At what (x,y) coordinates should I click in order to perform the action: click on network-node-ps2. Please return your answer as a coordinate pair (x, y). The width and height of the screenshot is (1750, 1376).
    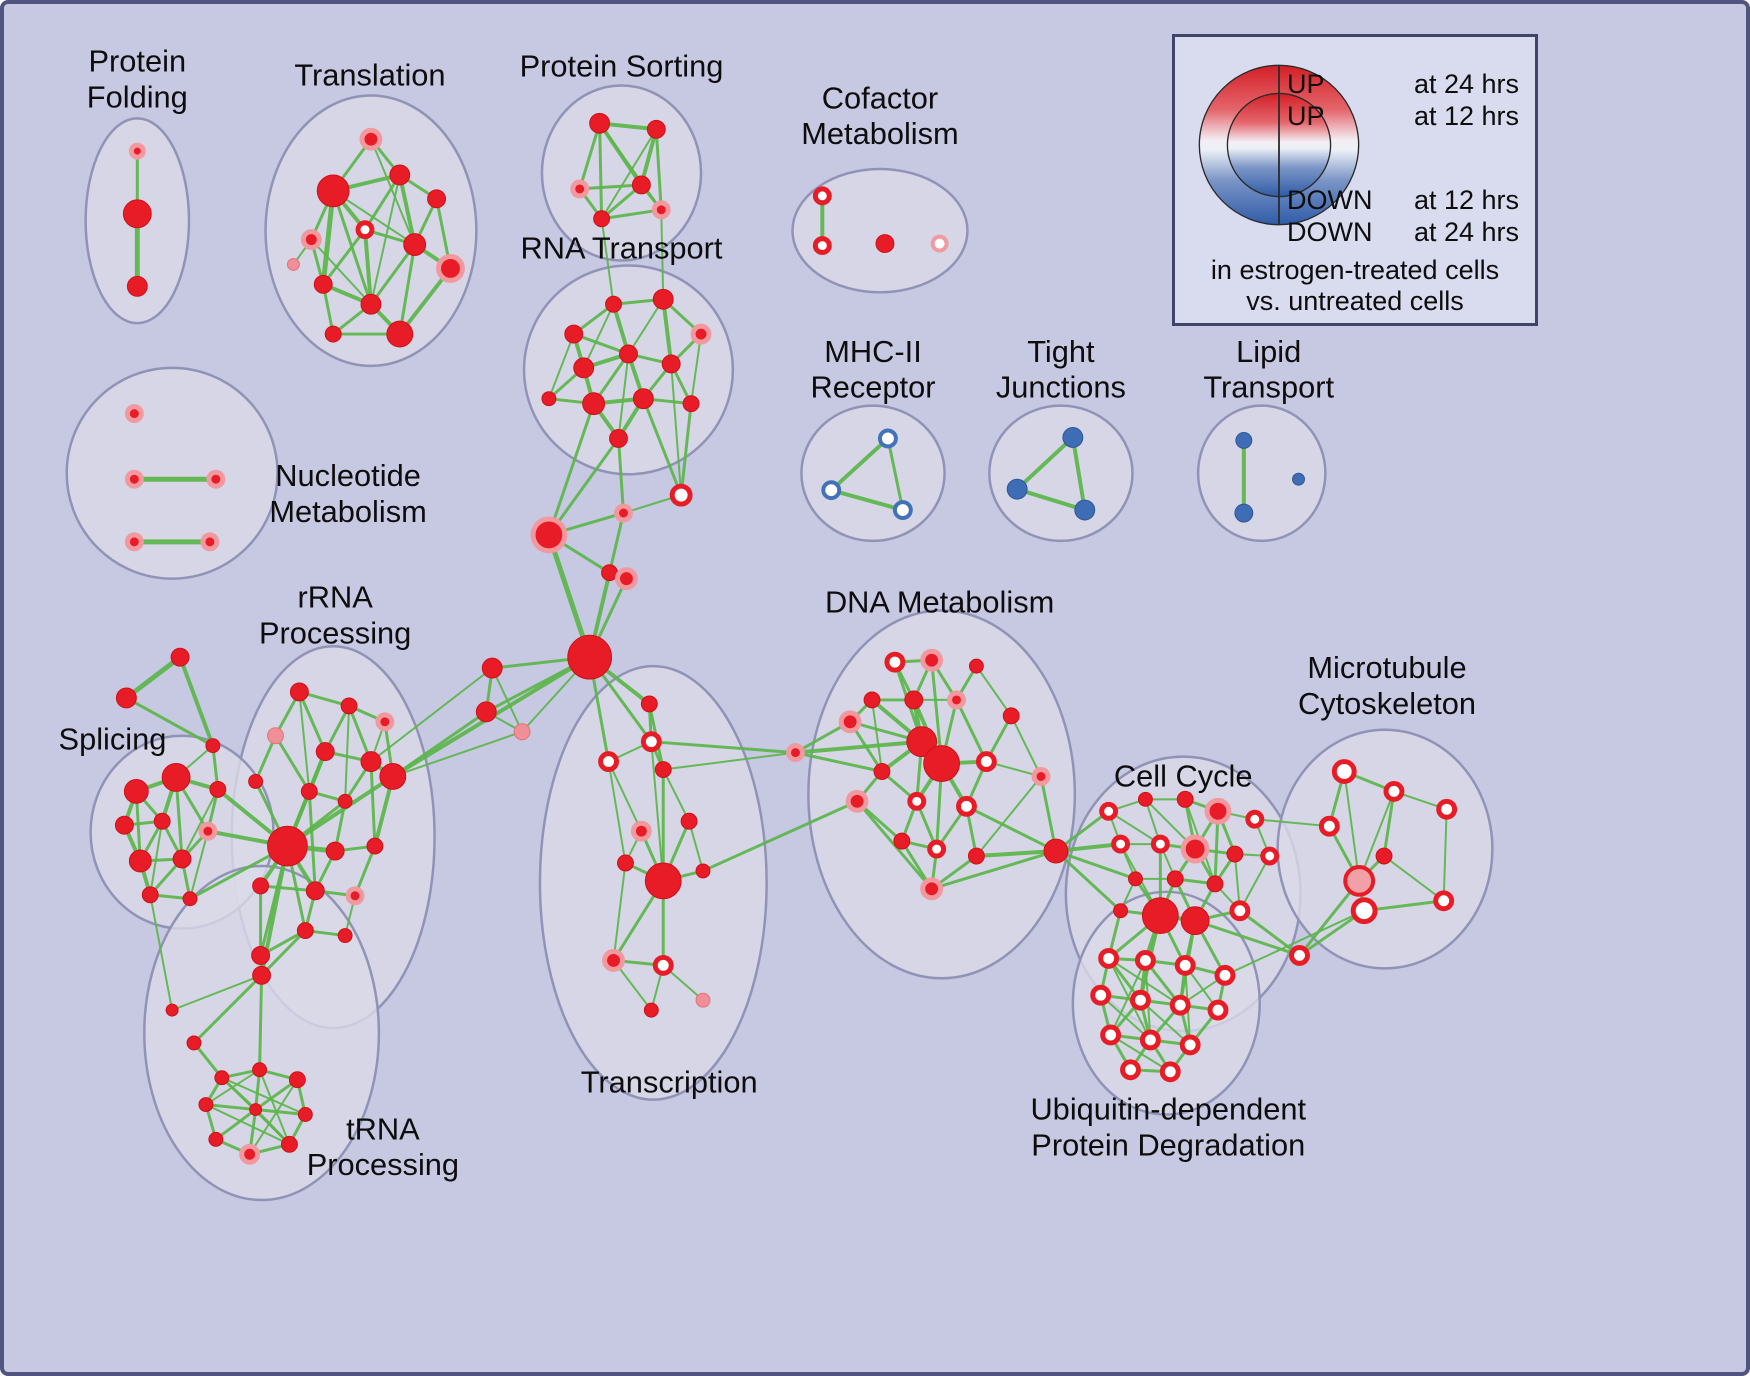
    Looking at the image, I should click on (656, 129).